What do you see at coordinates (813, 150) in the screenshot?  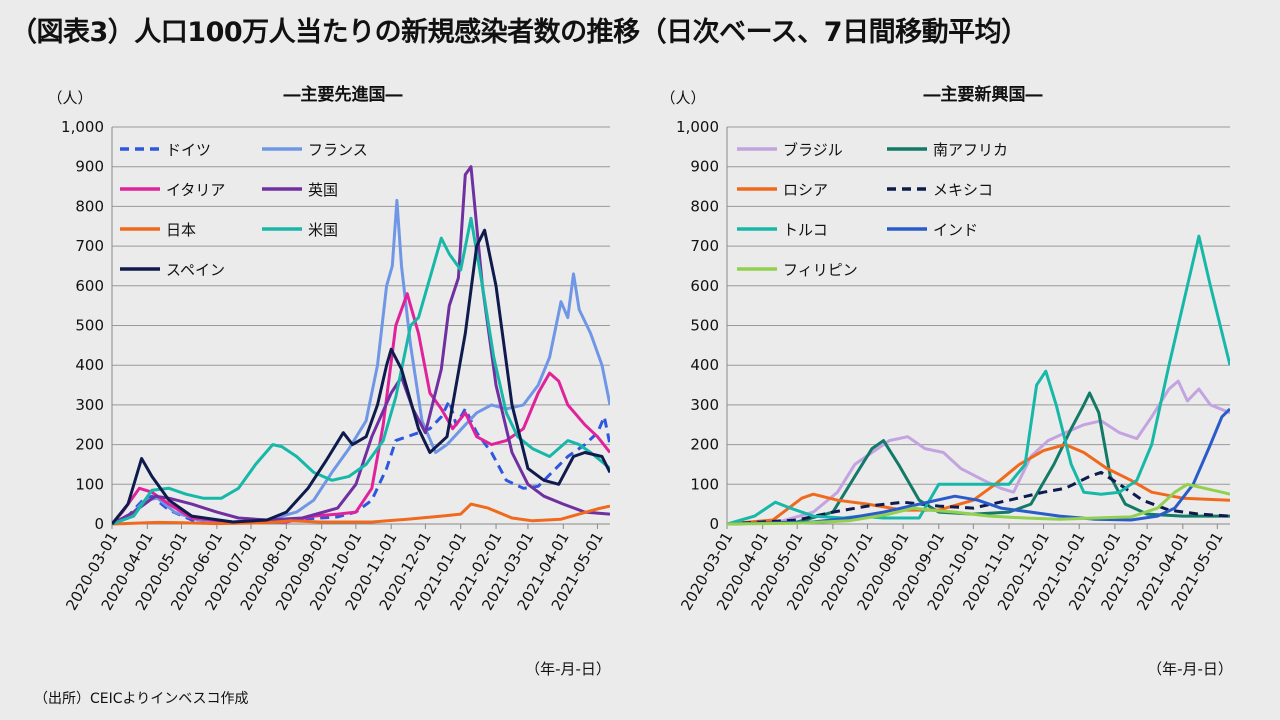 I see `emg-legend-label: ブラジル` at bounding box center [813, 150].